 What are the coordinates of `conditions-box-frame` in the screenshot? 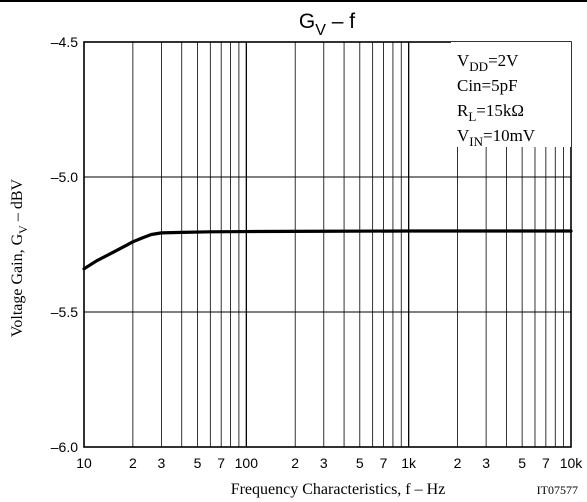 It's located at (511, 94).